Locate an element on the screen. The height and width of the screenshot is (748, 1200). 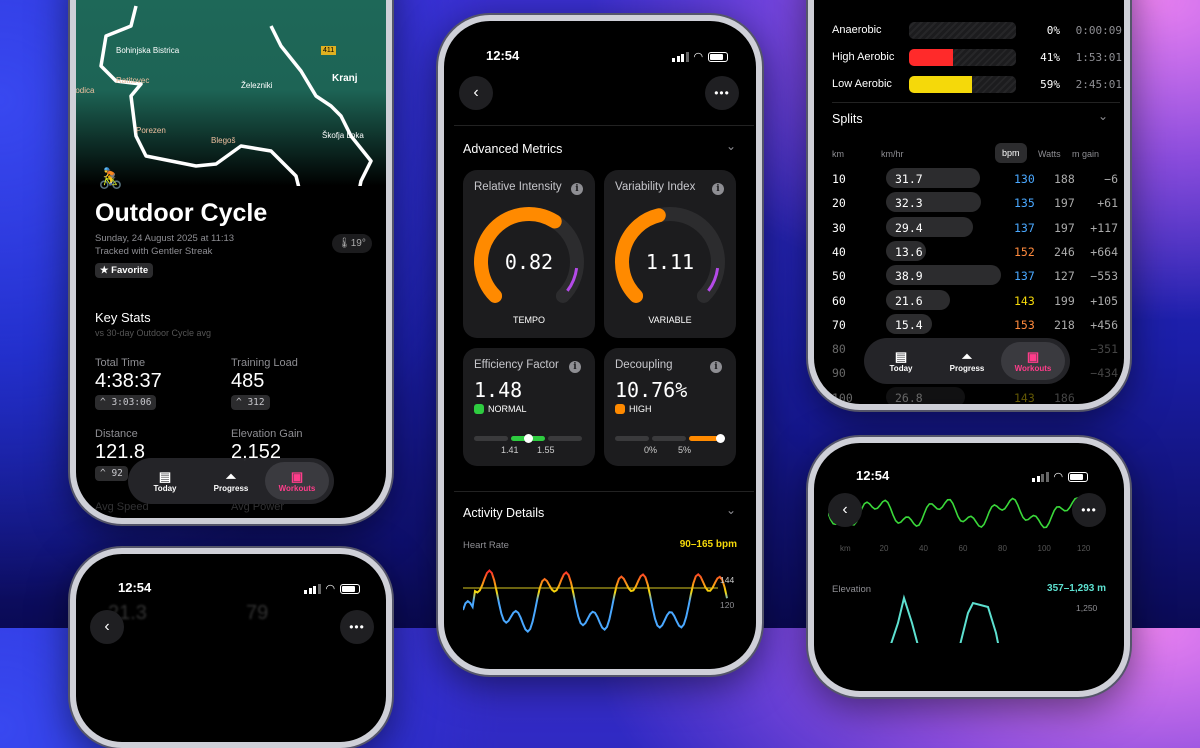
zone-time: 2:45:01 is located at coordinates (1098, 84).